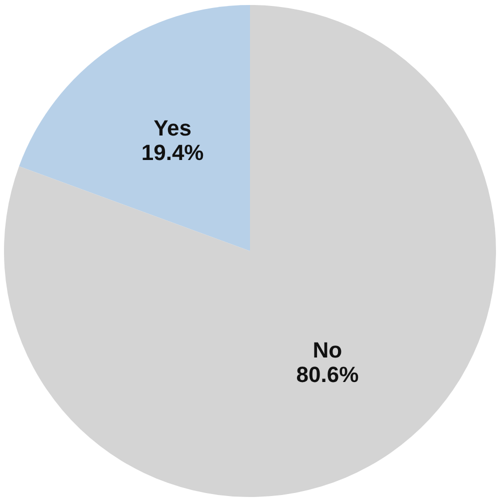  What do you see at coordinates (172, 152) in the screenshot?
I see `data-label: 19.4%` at bounding box center [172, 152].